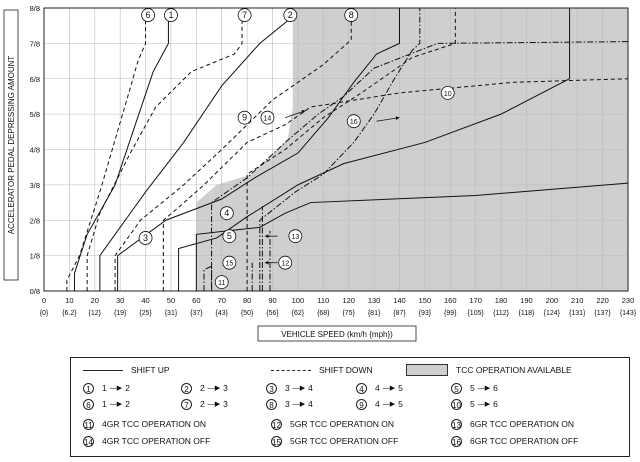  I want to click on y-tick-label: 2/8, so click(35, 220).